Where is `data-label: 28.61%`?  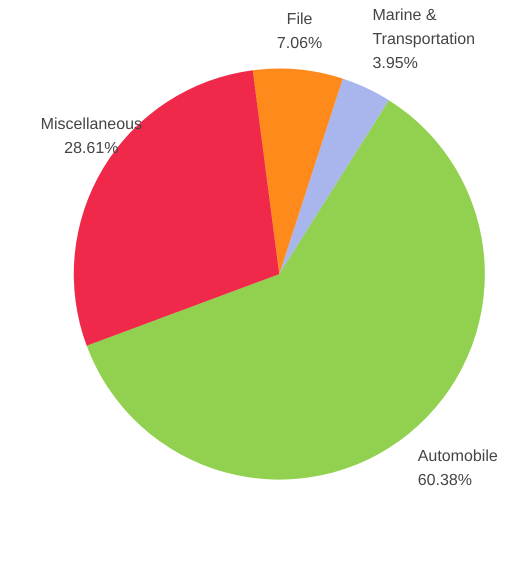 data-label: 28.61% is located at coordinates (91, 149).